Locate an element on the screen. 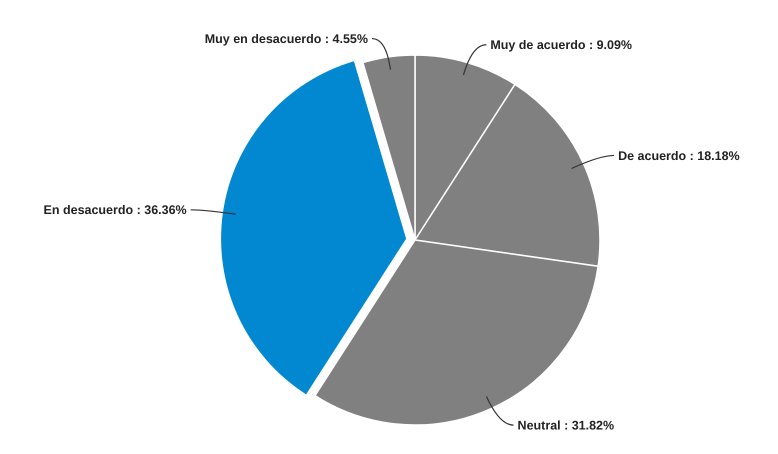 Image resolution: width=778 pixels, height=454 pixels. slice-label: Neutral : 31.82% is located at coordinates (566, 425).